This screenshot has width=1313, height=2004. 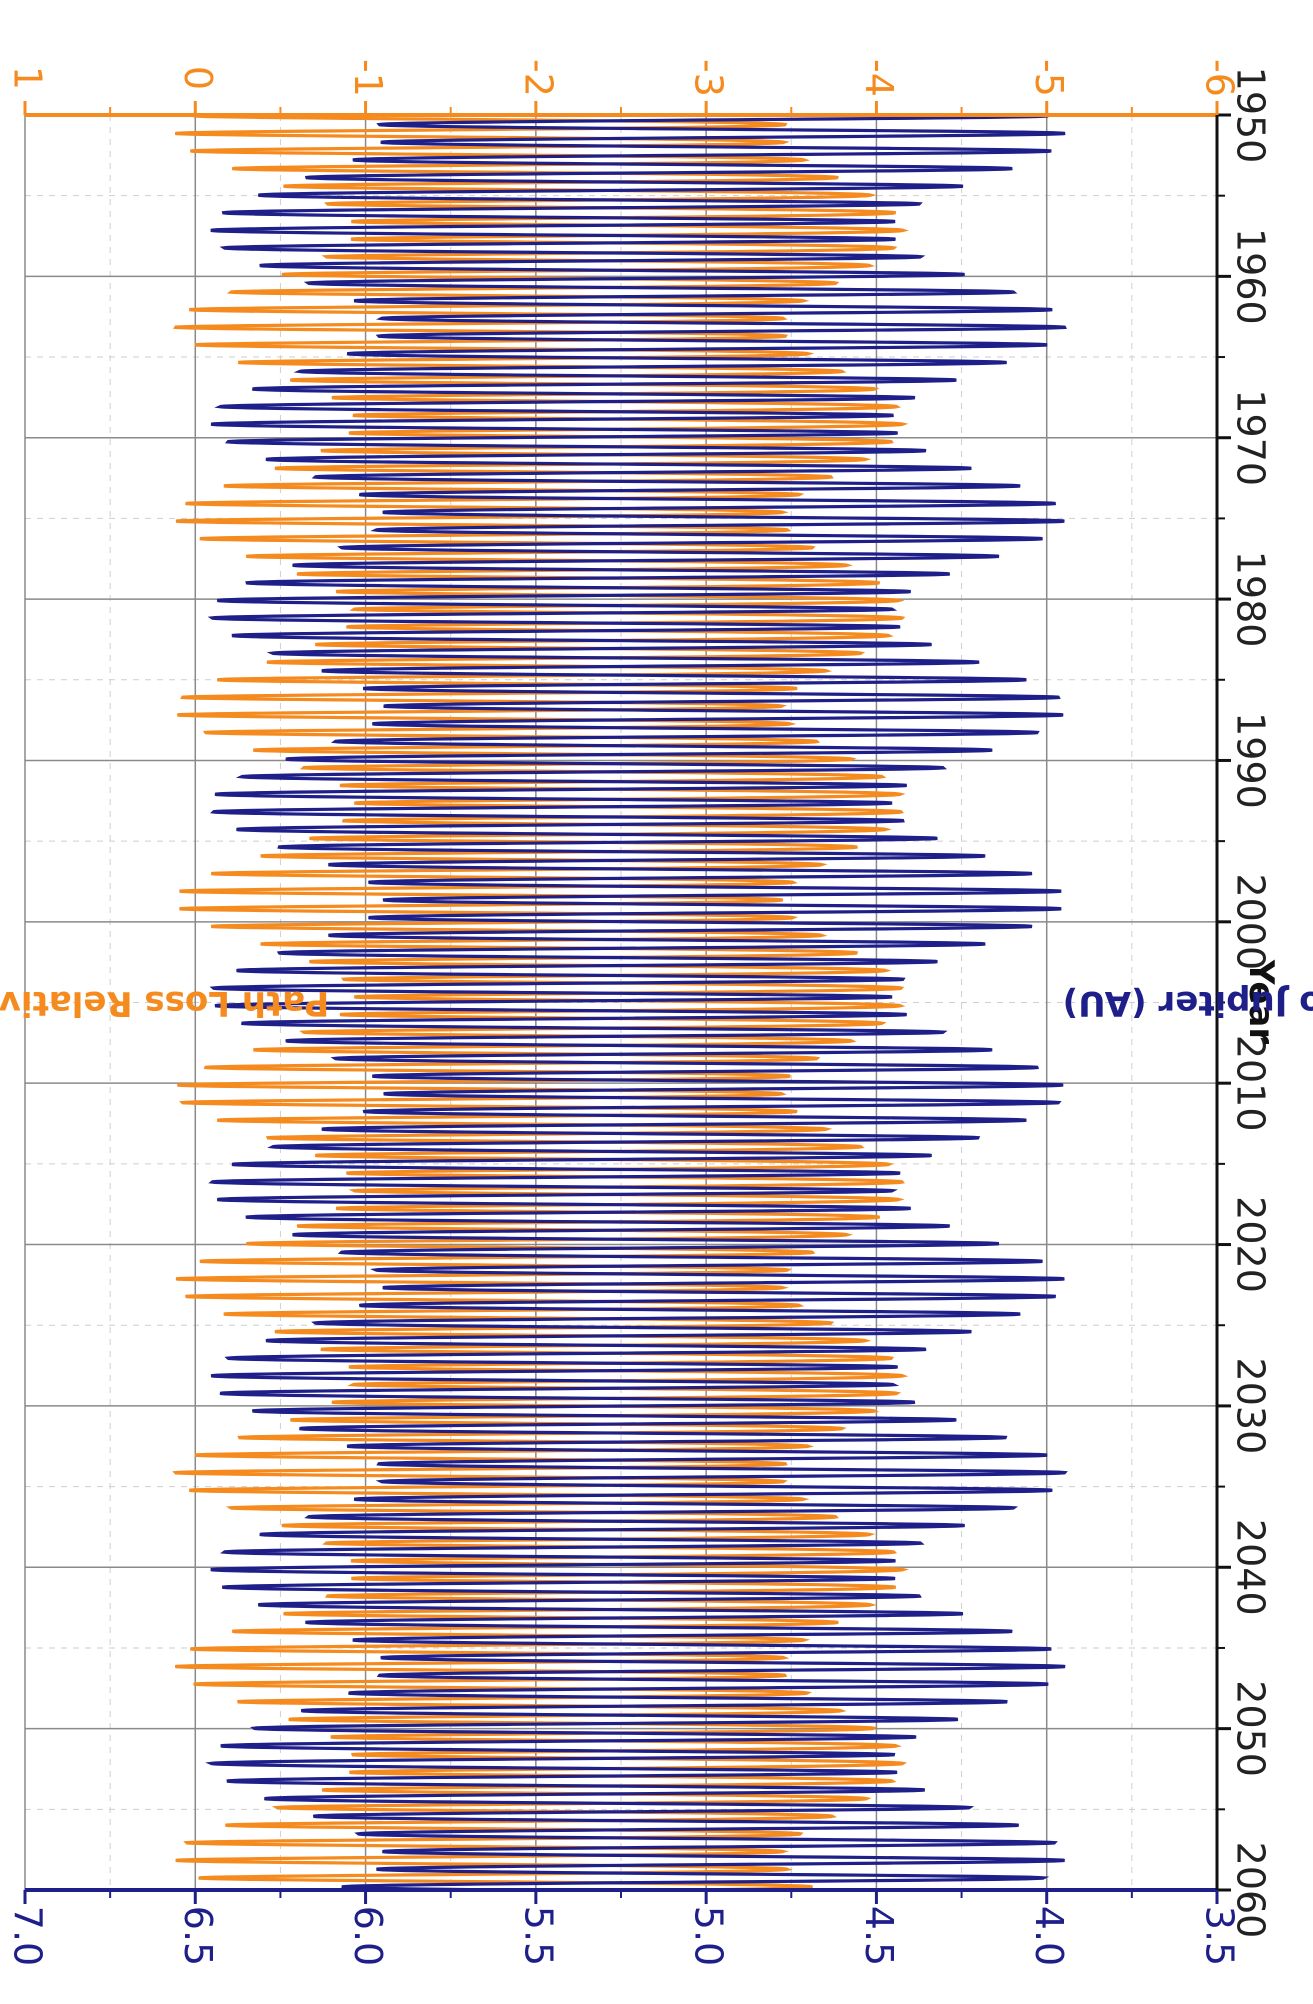 What do you see at coordinates (1220, 78) in the screenshot?
I see `right-tick-label: -6` at bounding box center [1220, 78].